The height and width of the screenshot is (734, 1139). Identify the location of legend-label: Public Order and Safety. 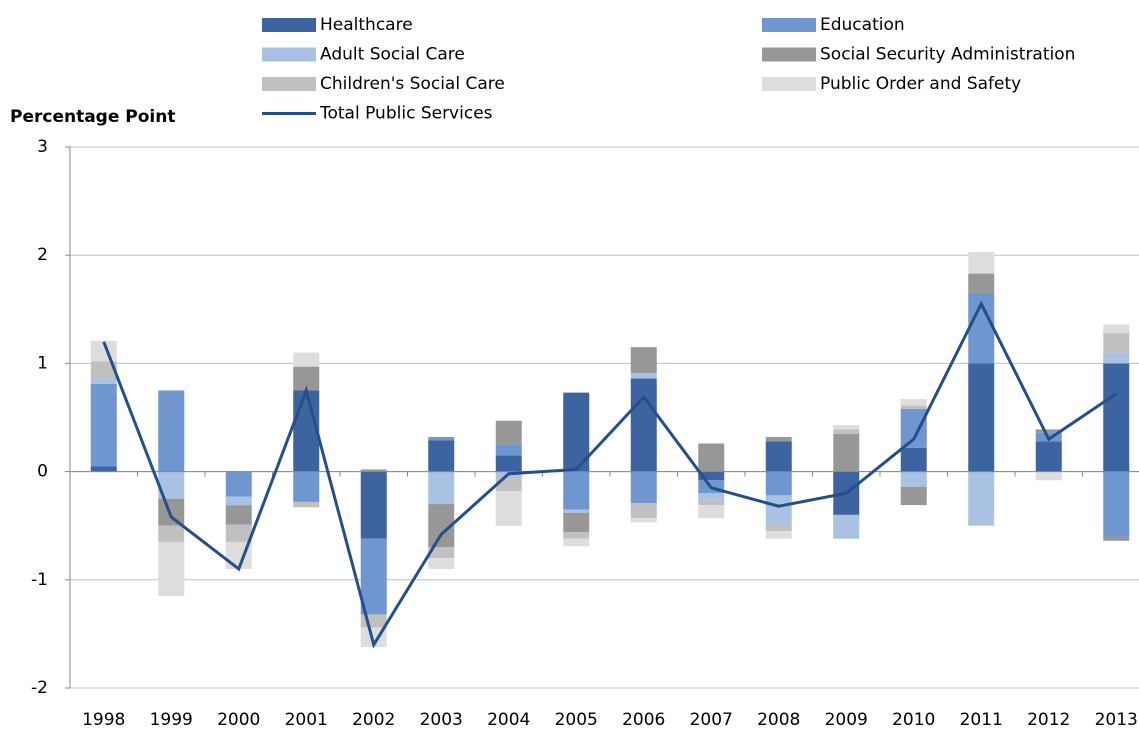
(920, 84).